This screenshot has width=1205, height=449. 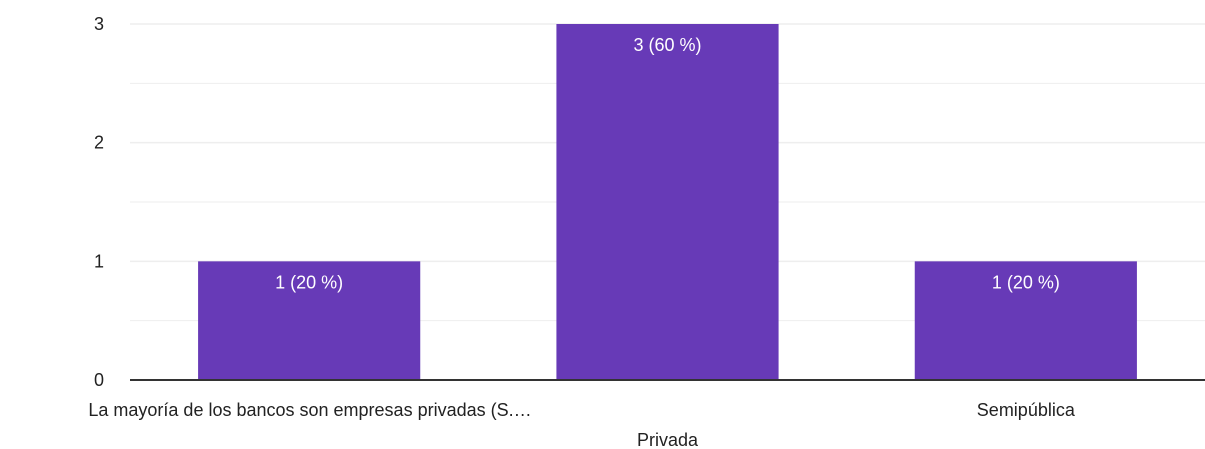 What do you see at coordinates (99, 202) in the screenshot?
I see `y-axis-ticks: 0 1 2 3` at bounding box center [99, 202].